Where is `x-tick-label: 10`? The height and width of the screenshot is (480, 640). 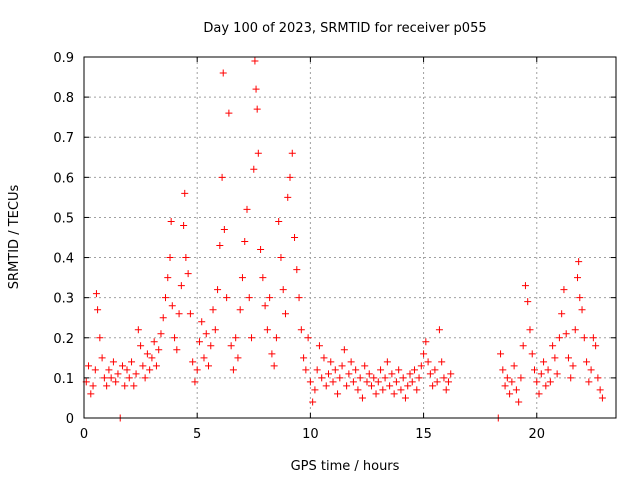
x-tick-label: 10 is located at coordinates (310, 434).